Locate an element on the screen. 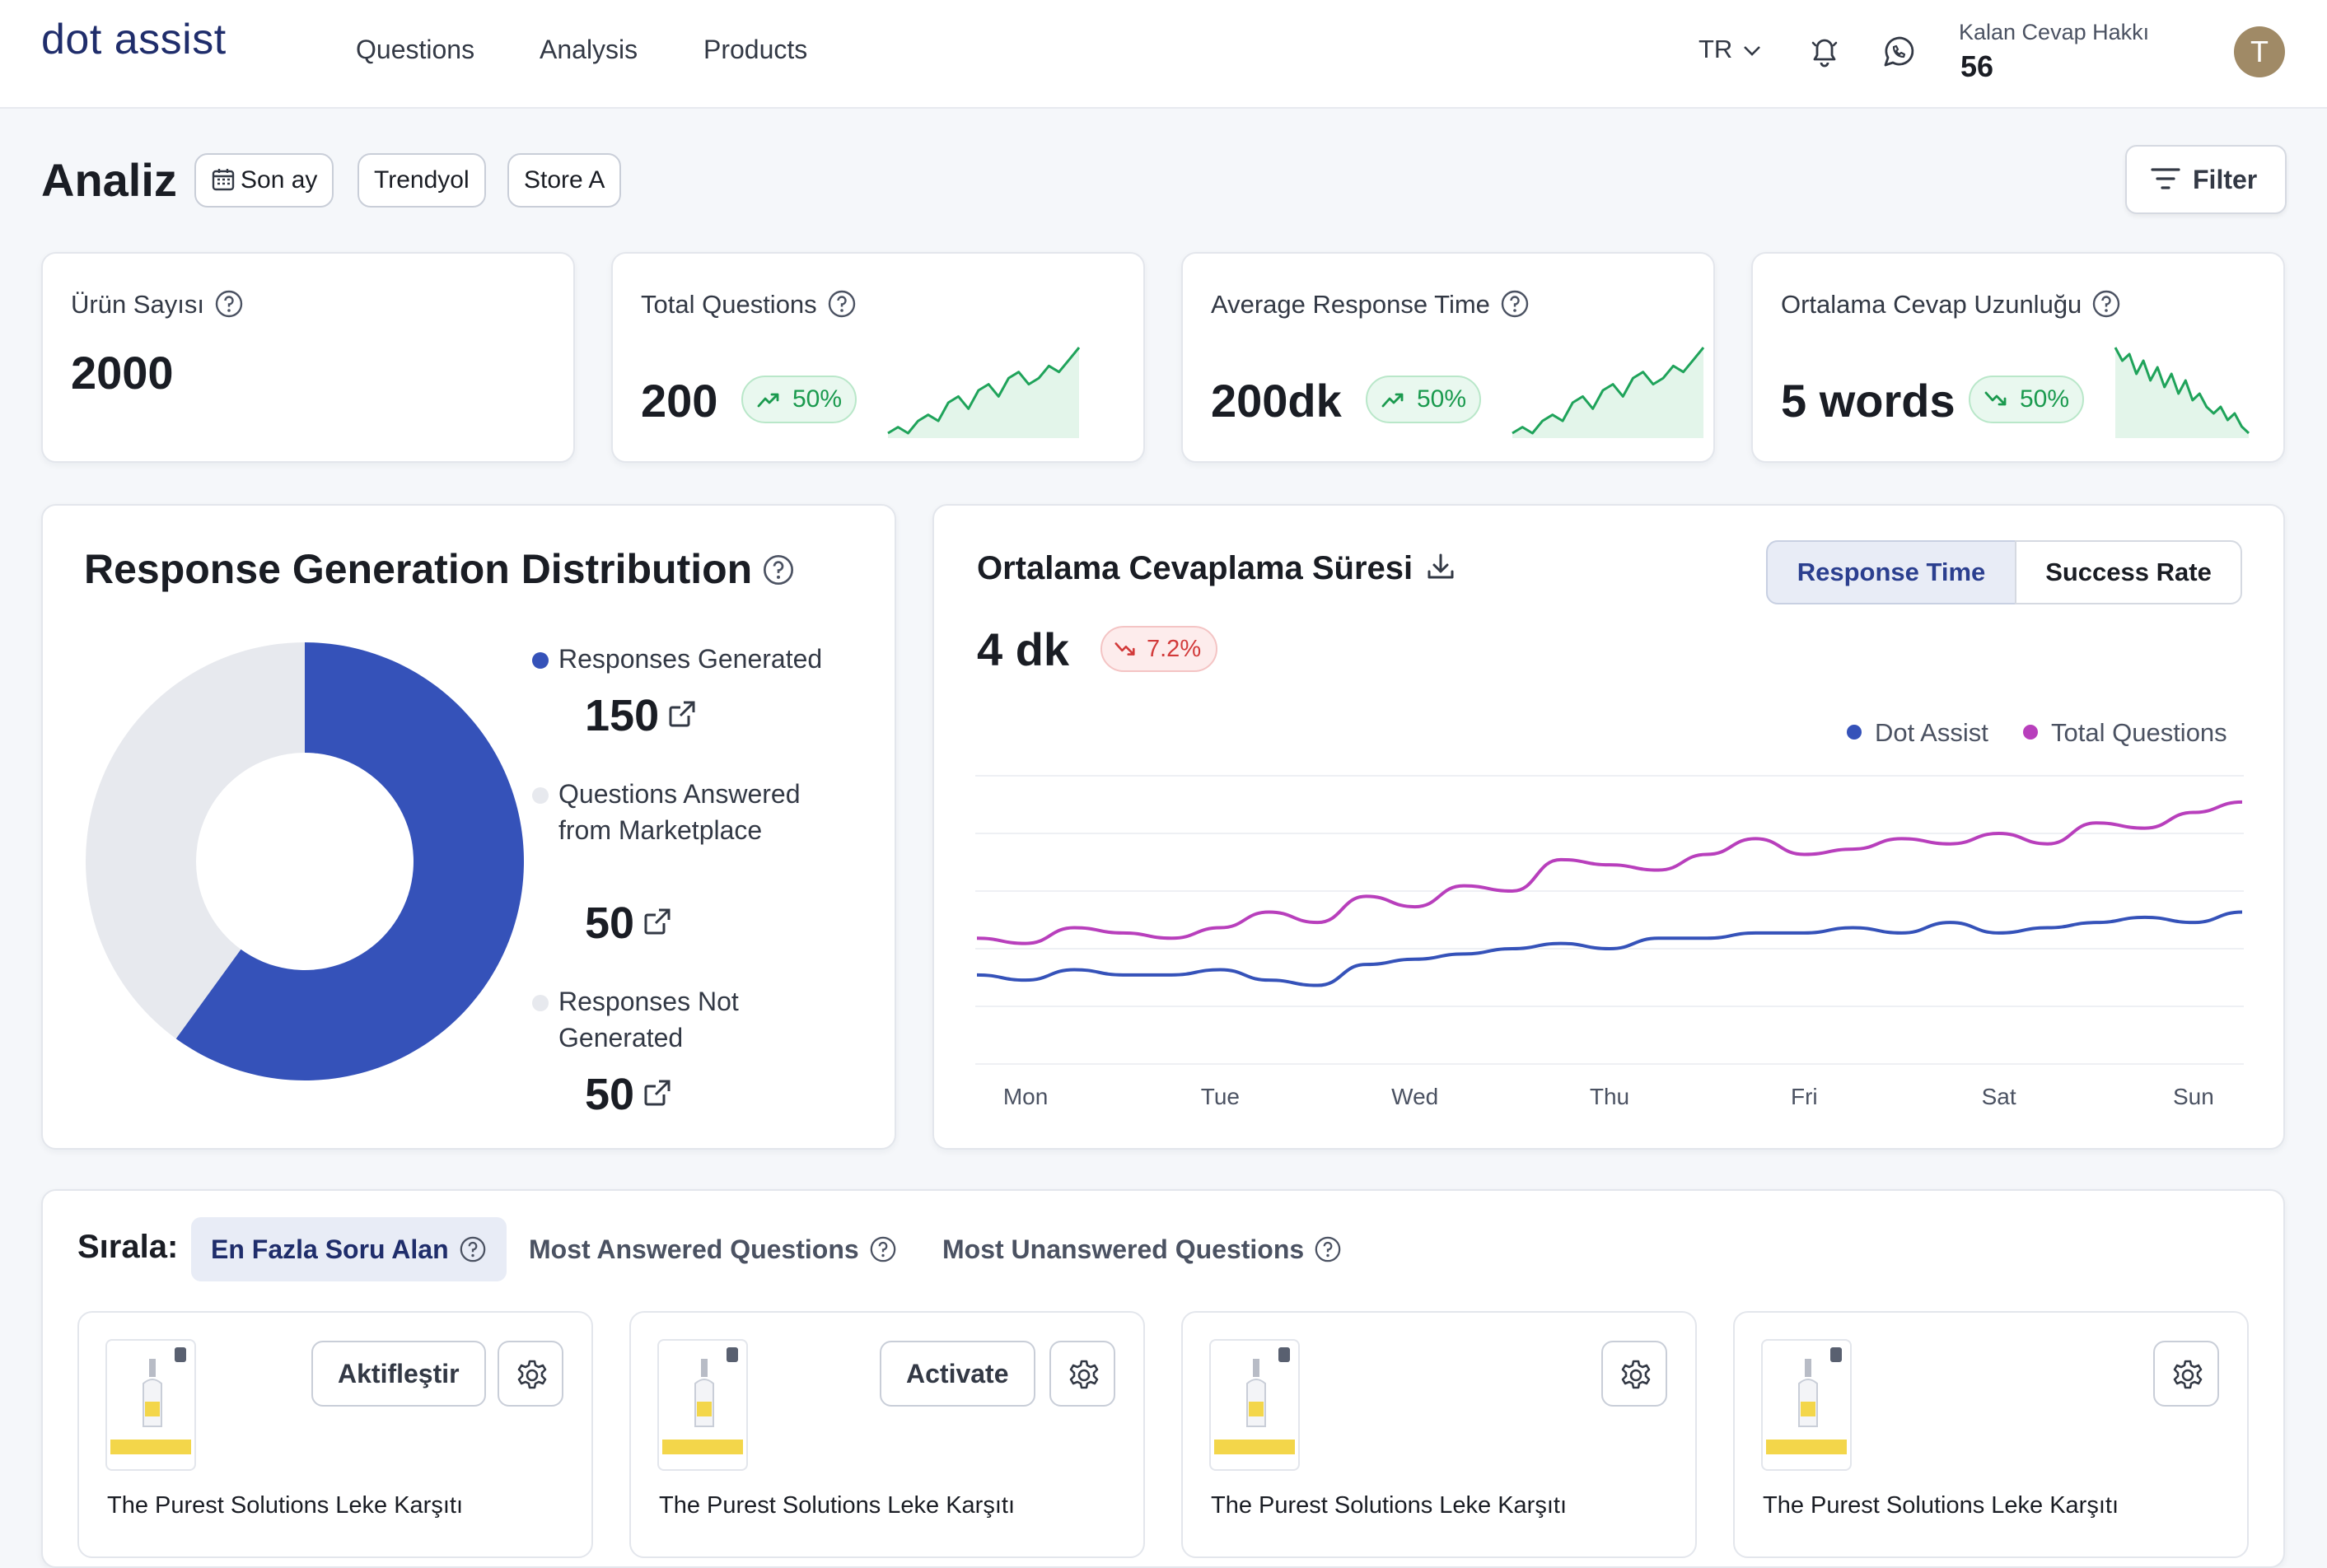  response-time-line-chart is located at coordinates (1609, 920).